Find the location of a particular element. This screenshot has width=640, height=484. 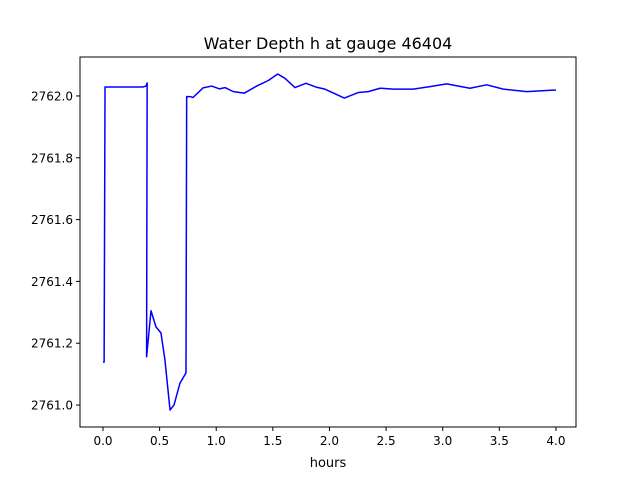

x-tick-label: 0.0 is located at coordinates (102, 441).